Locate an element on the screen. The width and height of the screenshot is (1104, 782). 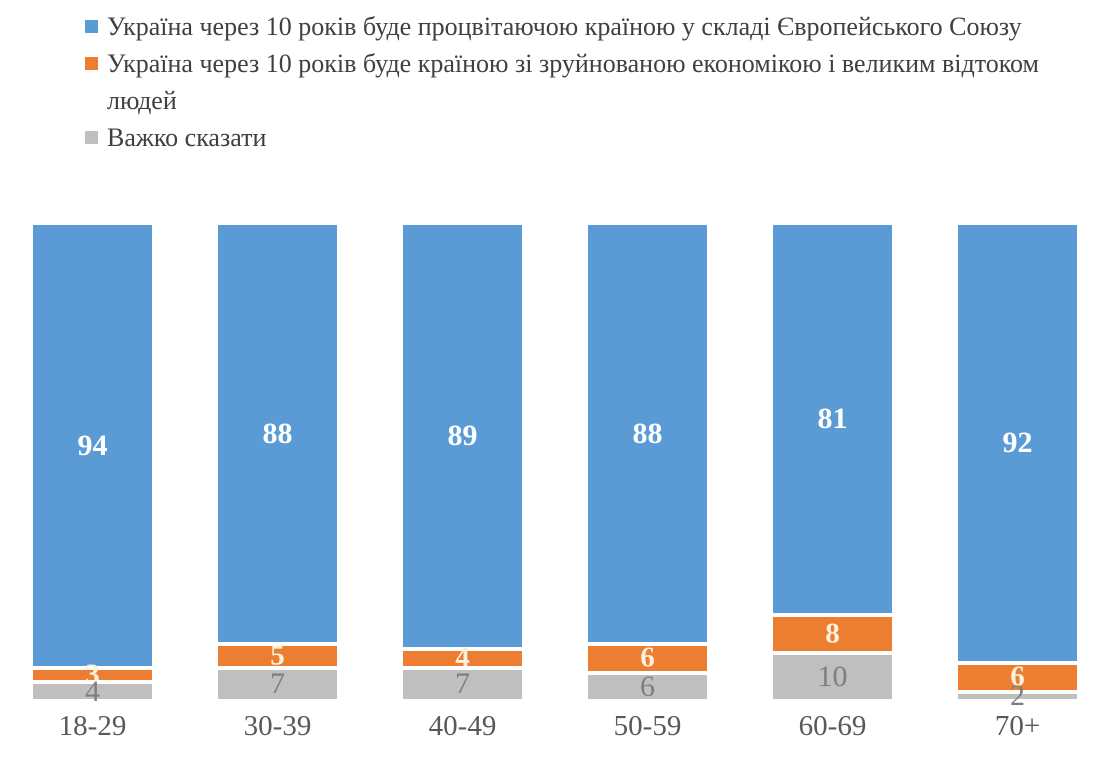
segment-value-label: 2 is located at coordinates (1017, 696).